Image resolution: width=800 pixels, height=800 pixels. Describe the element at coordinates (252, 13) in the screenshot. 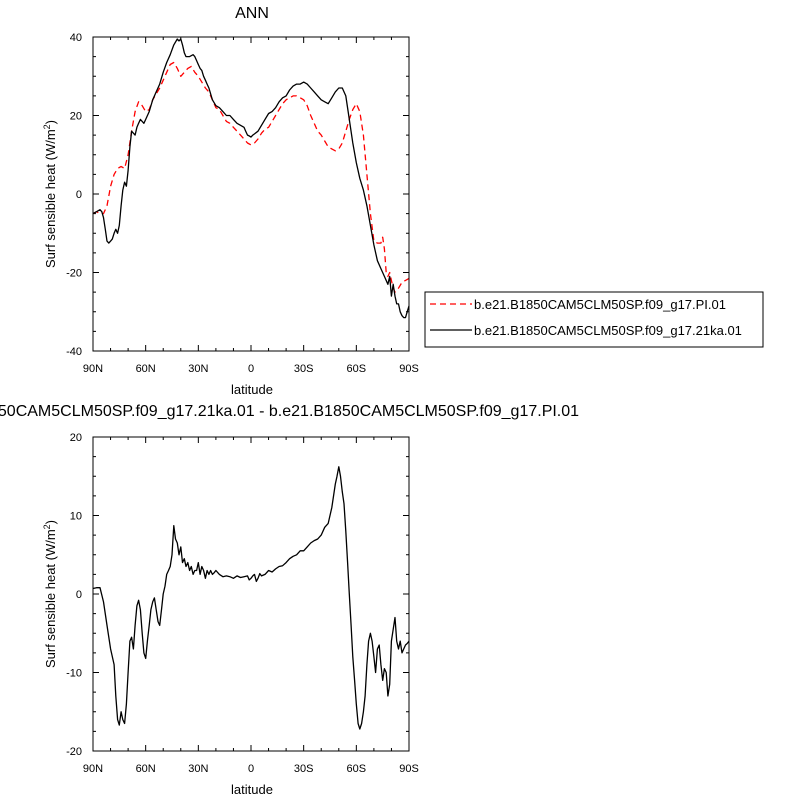

I see `chart-title: ANN` at that location.